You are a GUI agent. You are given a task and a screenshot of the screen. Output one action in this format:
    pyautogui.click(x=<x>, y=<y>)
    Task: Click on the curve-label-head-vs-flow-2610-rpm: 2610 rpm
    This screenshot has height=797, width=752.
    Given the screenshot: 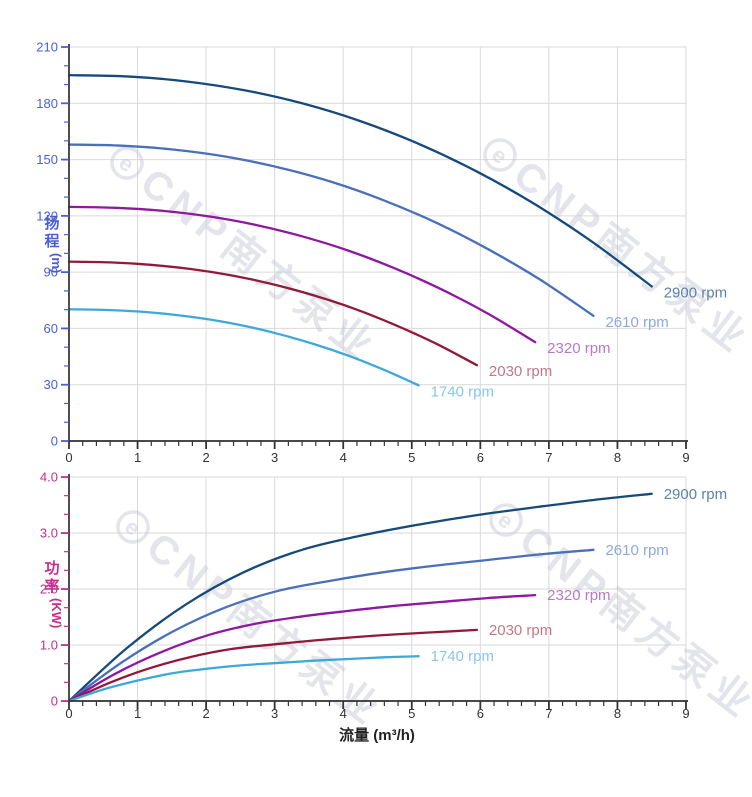 What is the action you would take?
    pyautogui.click(x=636, y=322)
    